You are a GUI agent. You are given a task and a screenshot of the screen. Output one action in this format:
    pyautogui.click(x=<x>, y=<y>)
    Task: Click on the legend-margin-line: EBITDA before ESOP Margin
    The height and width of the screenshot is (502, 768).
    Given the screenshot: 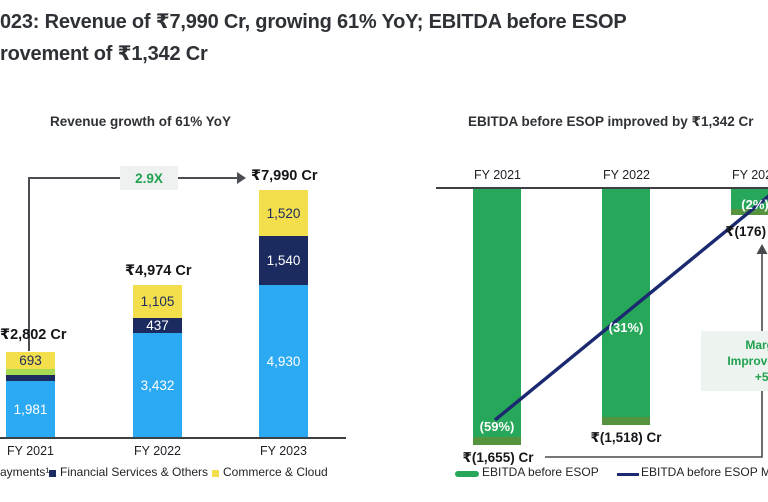 What is the action you would take?
    pyautogui.click(x=704, y=472)
    